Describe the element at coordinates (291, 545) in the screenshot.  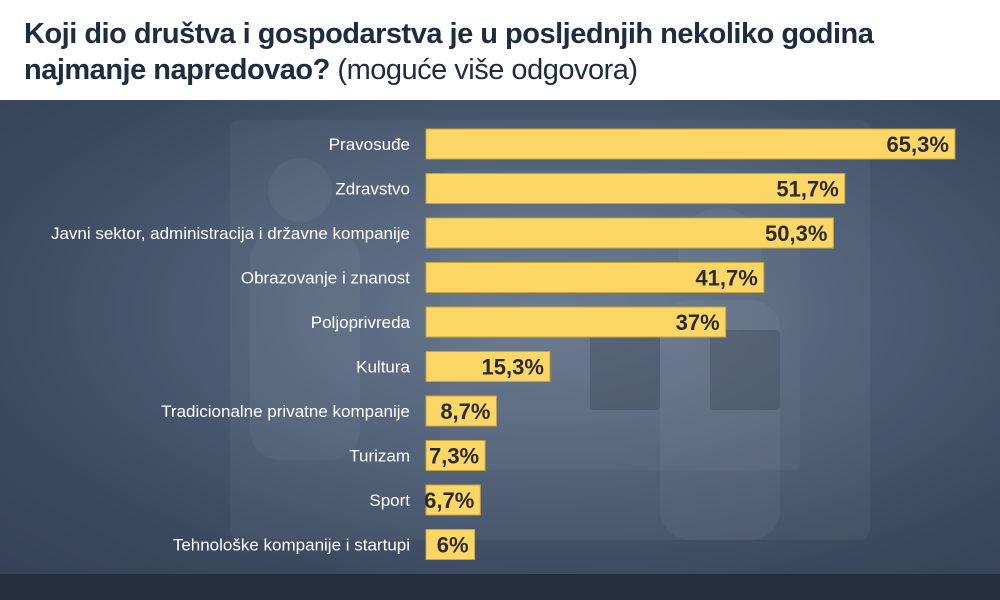
I see `category-label: Tehnološke kompanije i startupi` at that location.